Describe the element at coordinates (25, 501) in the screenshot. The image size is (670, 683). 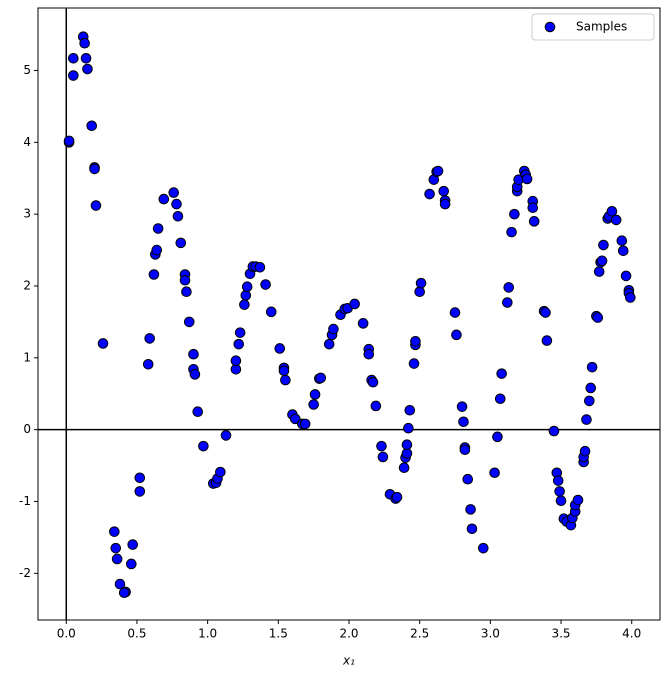
I see `y-tick-label: -1` at that location.